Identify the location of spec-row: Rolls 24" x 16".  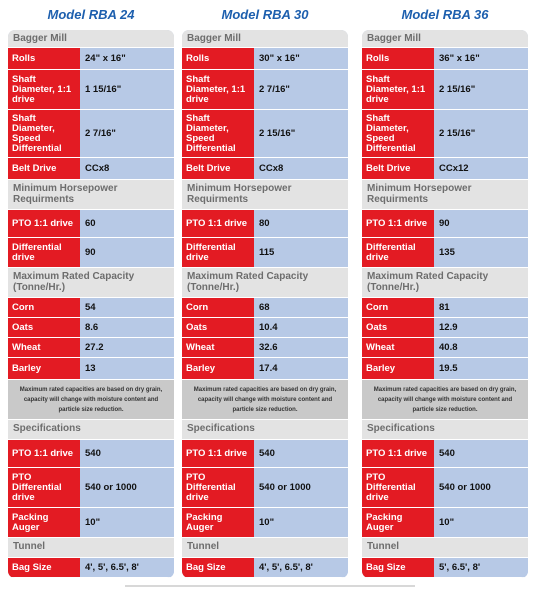
(91, 59).